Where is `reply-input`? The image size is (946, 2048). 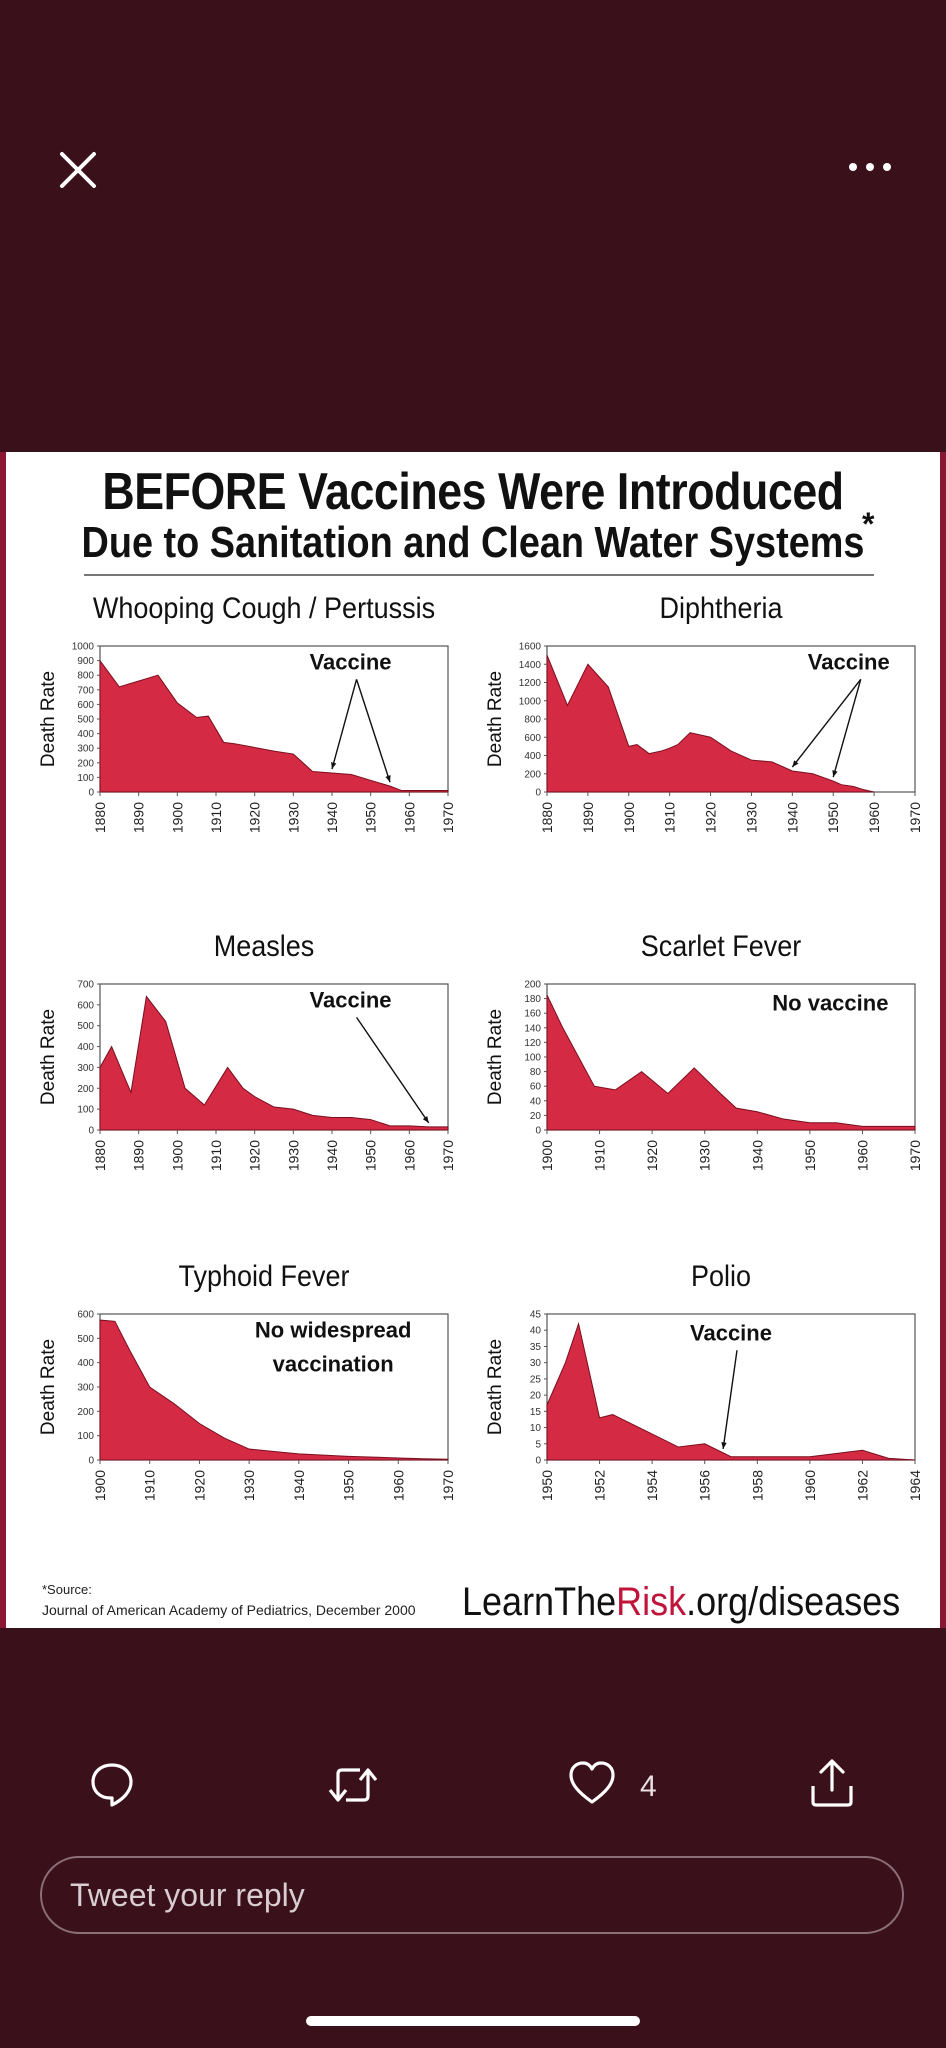
reply-input is located at coordinates (472, 1895).